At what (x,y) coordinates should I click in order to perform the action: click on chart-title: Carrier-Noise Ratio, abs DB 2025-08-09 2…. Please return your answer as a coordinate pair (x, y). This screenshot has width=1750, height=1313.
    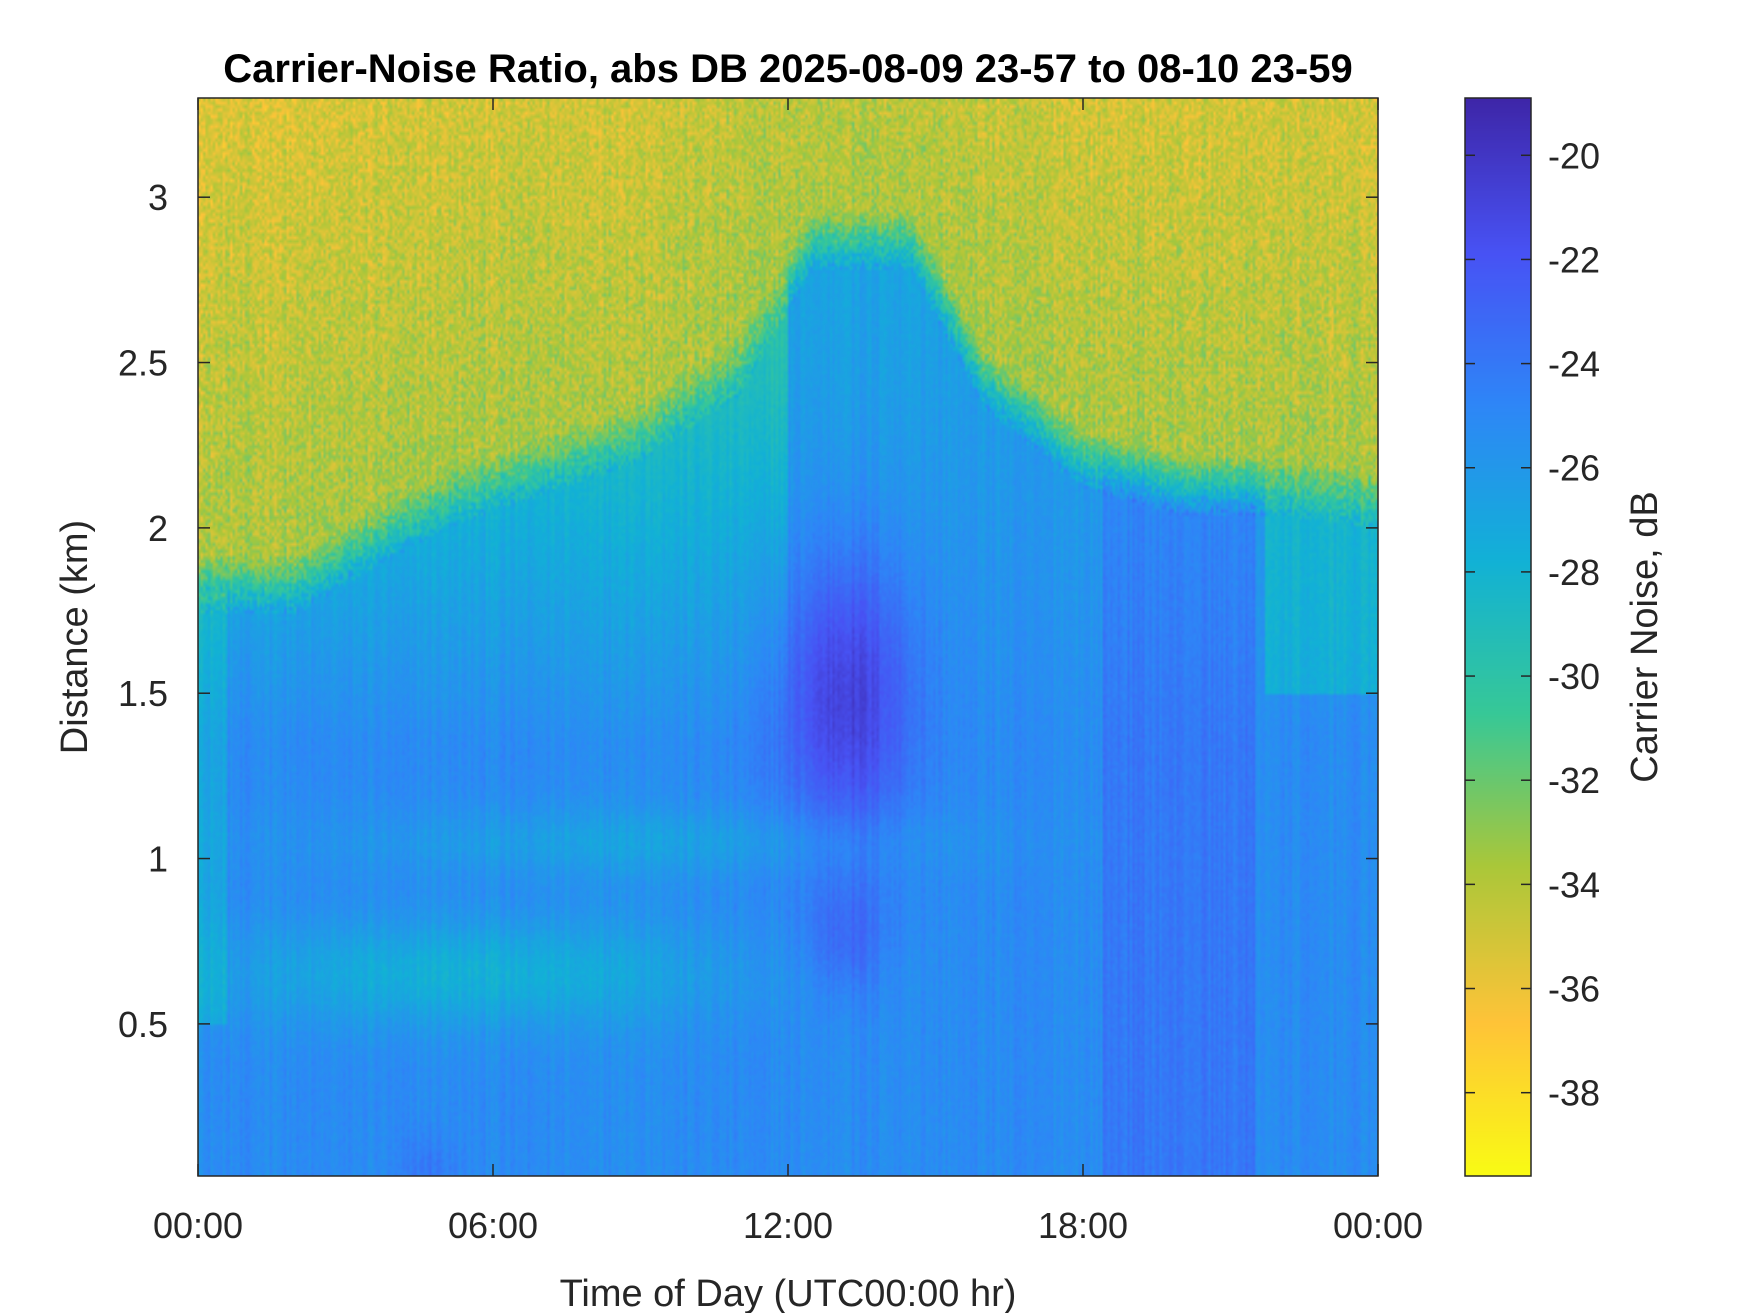
    Looking at the image, I should click on (787, 69).